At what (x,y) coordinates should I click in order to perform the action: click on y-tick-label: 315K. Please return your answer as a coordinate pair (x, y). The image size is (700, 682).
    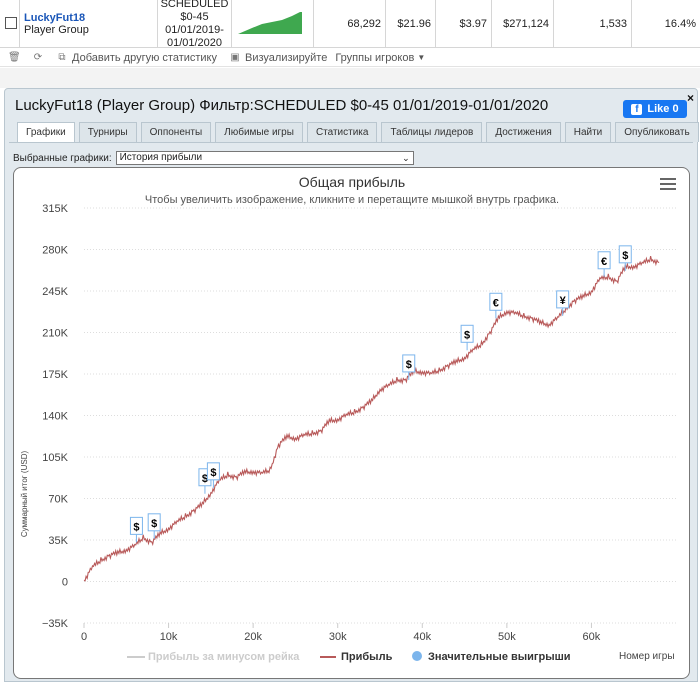
    Looking at the image, I should click on (55, 209).